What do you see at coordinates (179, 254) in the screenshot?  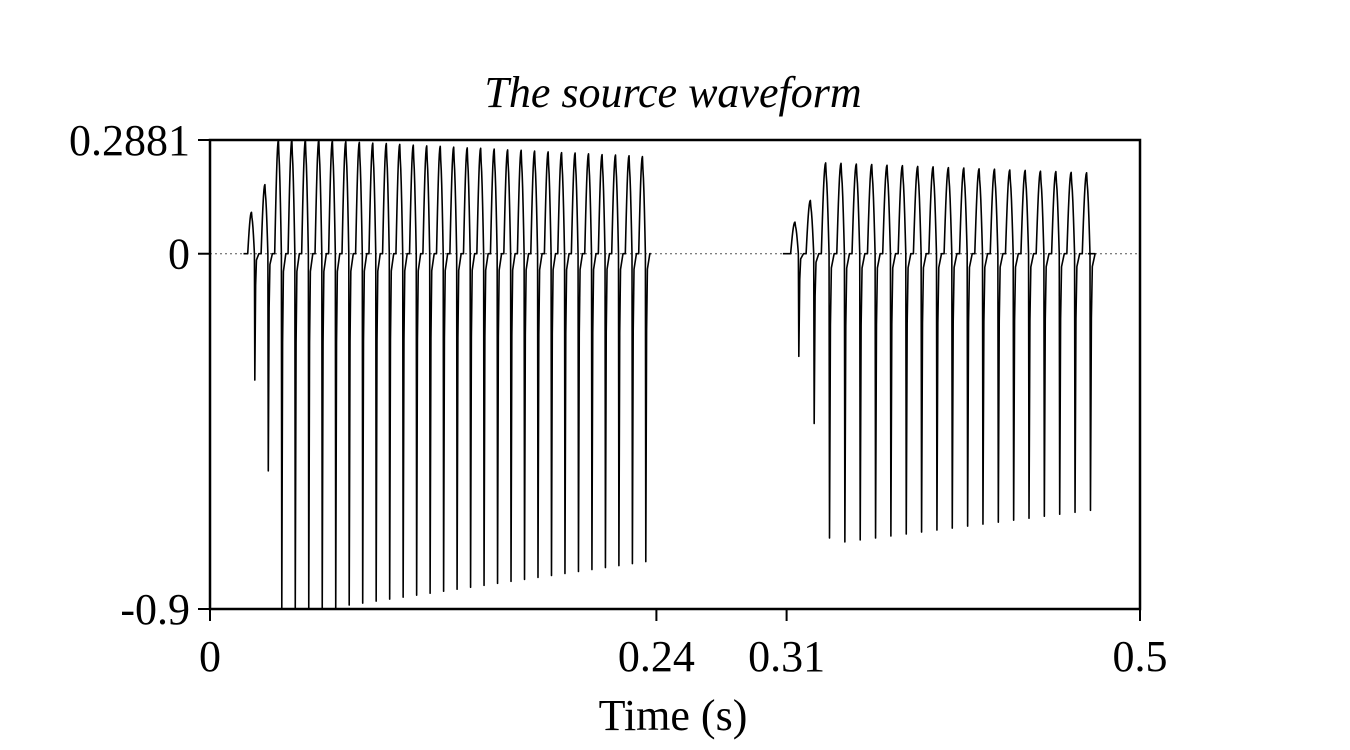 I see `y-tick-label: 0` at bounding box center [179, 254].